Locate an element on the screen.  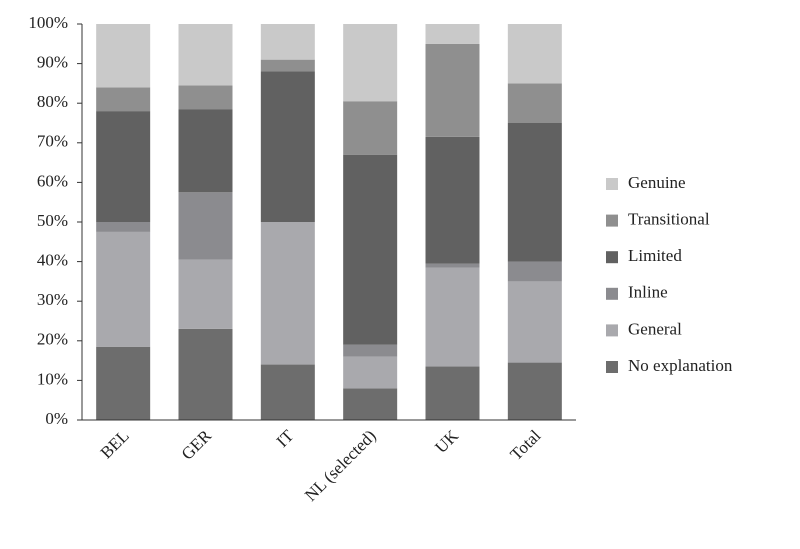
x-tick-label: BEL is located at coordinates (115, 444).